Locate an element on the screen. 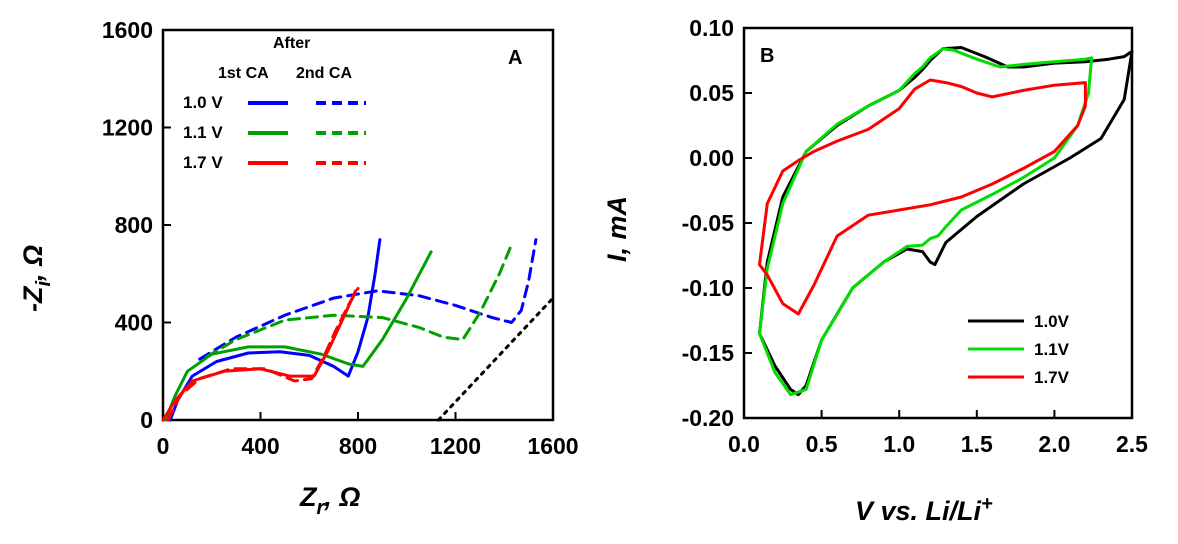 This screenshot has height=544, width=1178. x-tick-label: 1200 is located at coordinates (455, 446).